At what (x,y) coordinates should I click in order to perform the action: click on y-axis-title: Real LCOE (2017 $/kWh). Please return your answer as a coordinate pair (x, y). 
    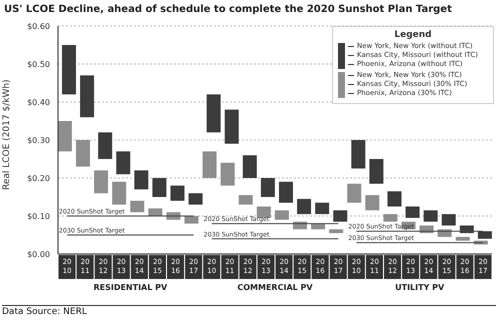
    Looking at the image, I should click on (7, 134).